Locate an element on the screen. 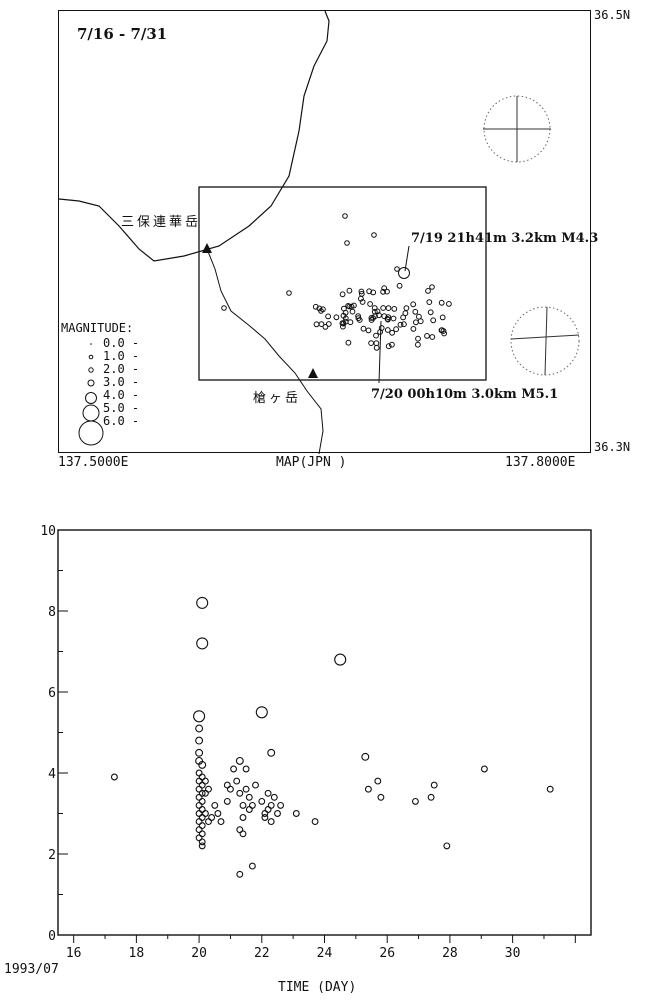 This screenshot has height=1000, width=646. event1-label: 7/19 21h41m 3.2km M4.3 is located at coordinates (505, 238).